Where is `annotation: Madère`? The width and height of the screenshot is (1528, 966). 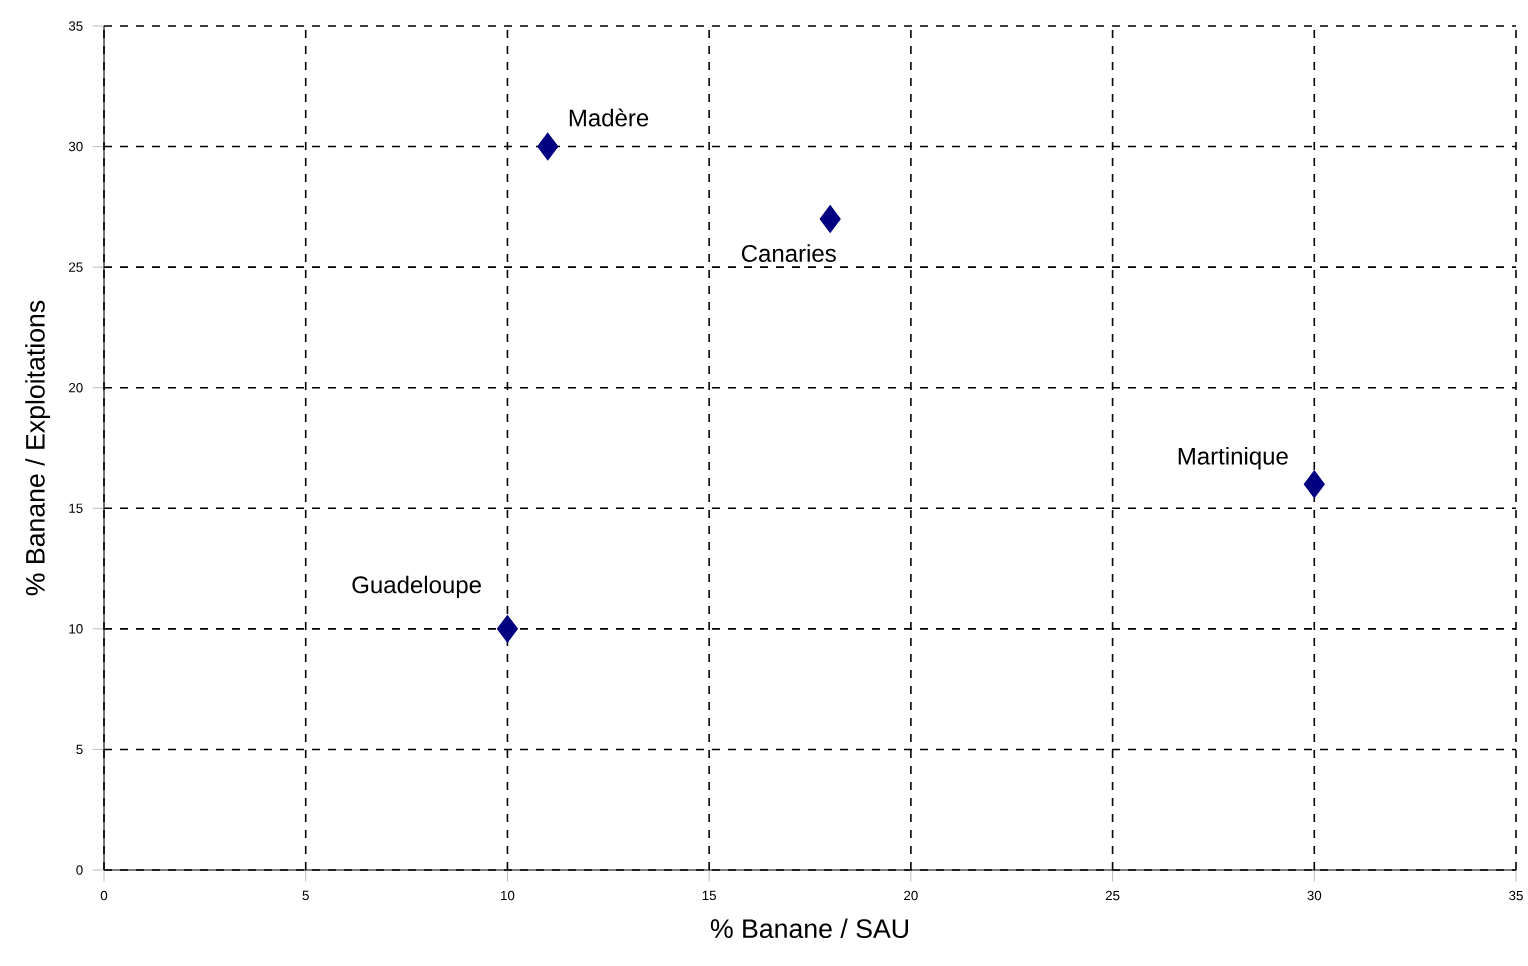 annotation: Madère is located at coordinates (609, 117).